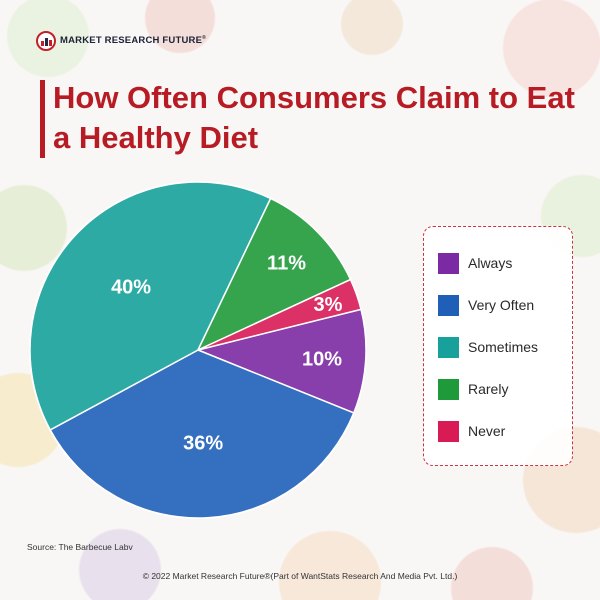 The width and height of the screenshot is (600, 600). I want to click on pie-slice-never, so click(279, 314).